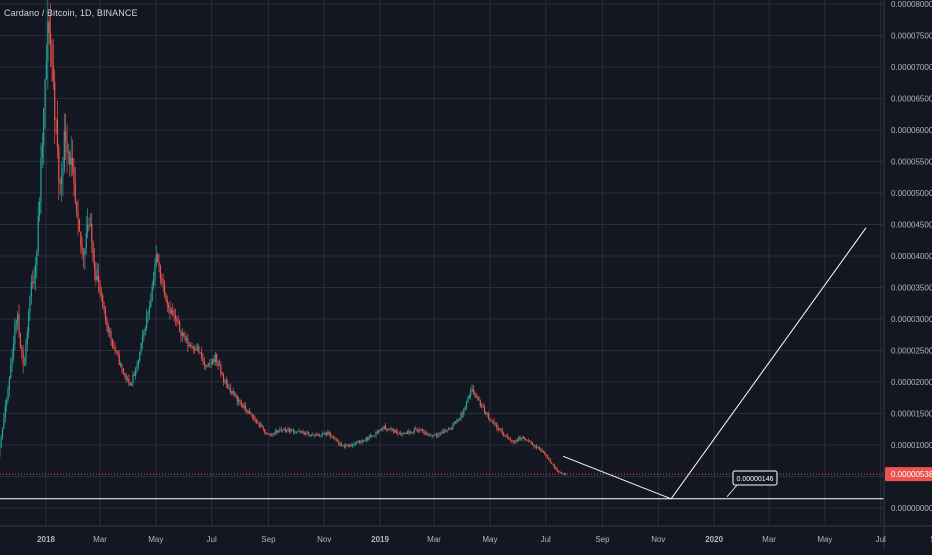  What do you see at coordinates (911, 288) in the screenshot?
I see `y-tick-label: 0.00003500` at bounding box center [911, 288].